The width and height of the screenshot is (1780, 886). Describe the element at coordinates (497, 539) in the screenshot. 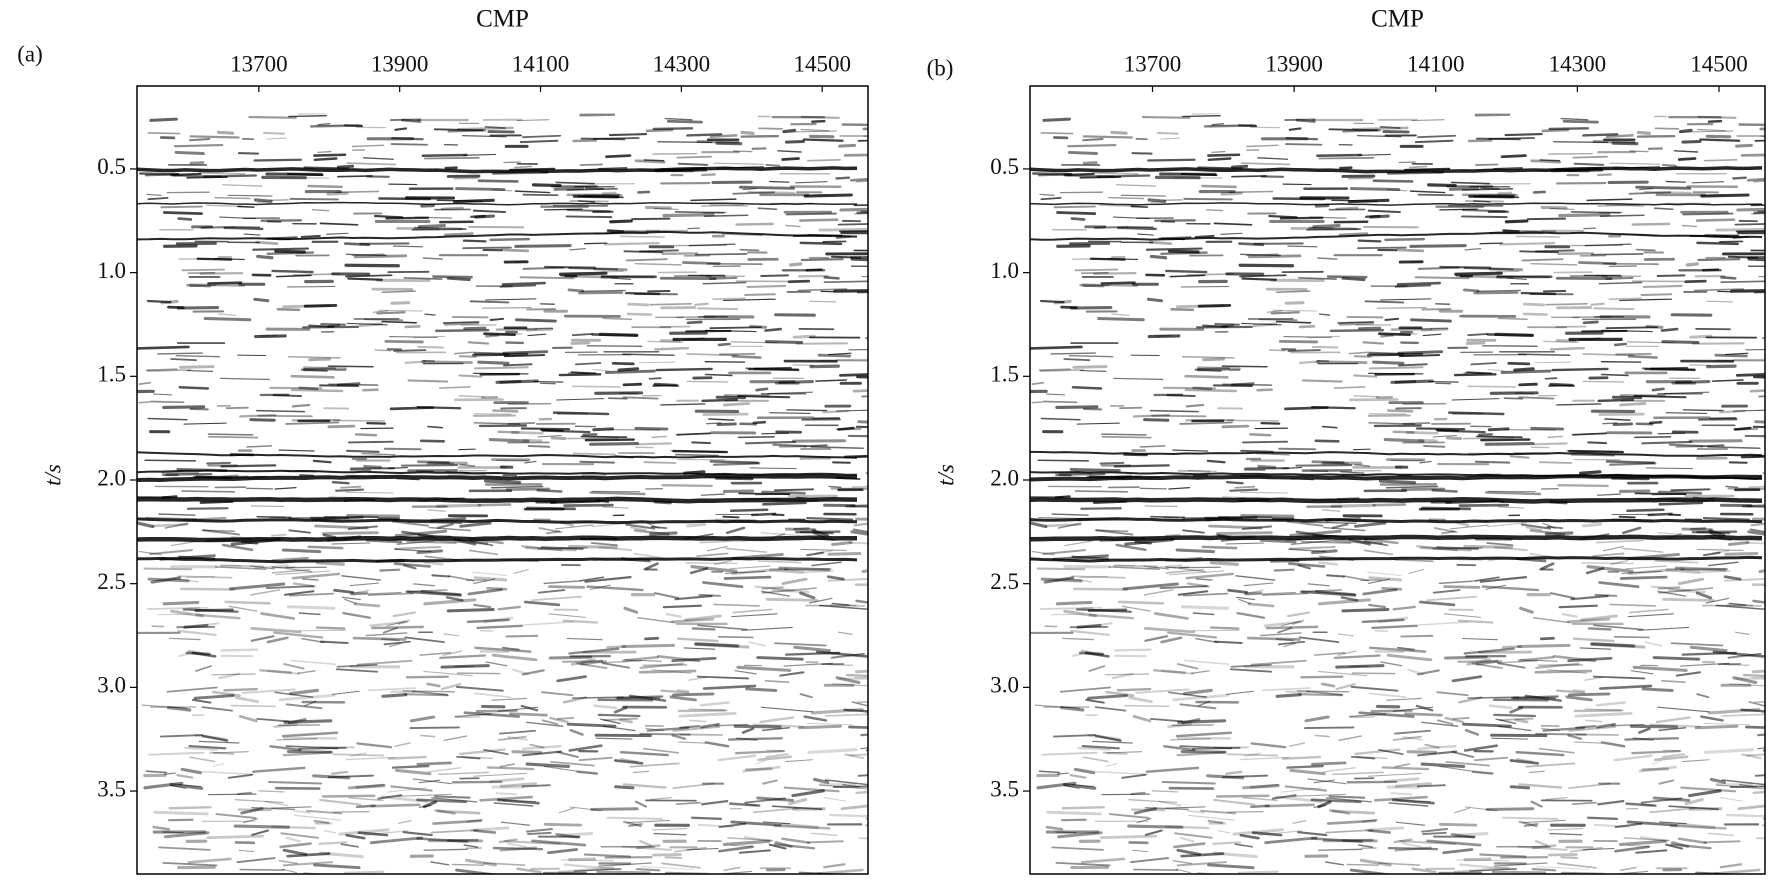

I see `strong-reflector` at that location.